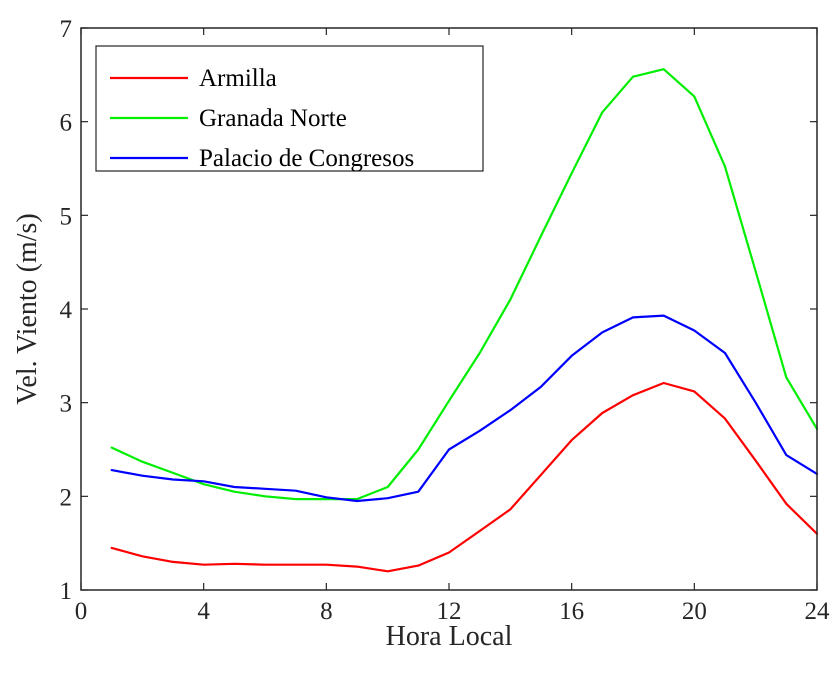  I want to click on legend-items: Armilla Granada Norte Palacio de Congresos, so click(262, 118).